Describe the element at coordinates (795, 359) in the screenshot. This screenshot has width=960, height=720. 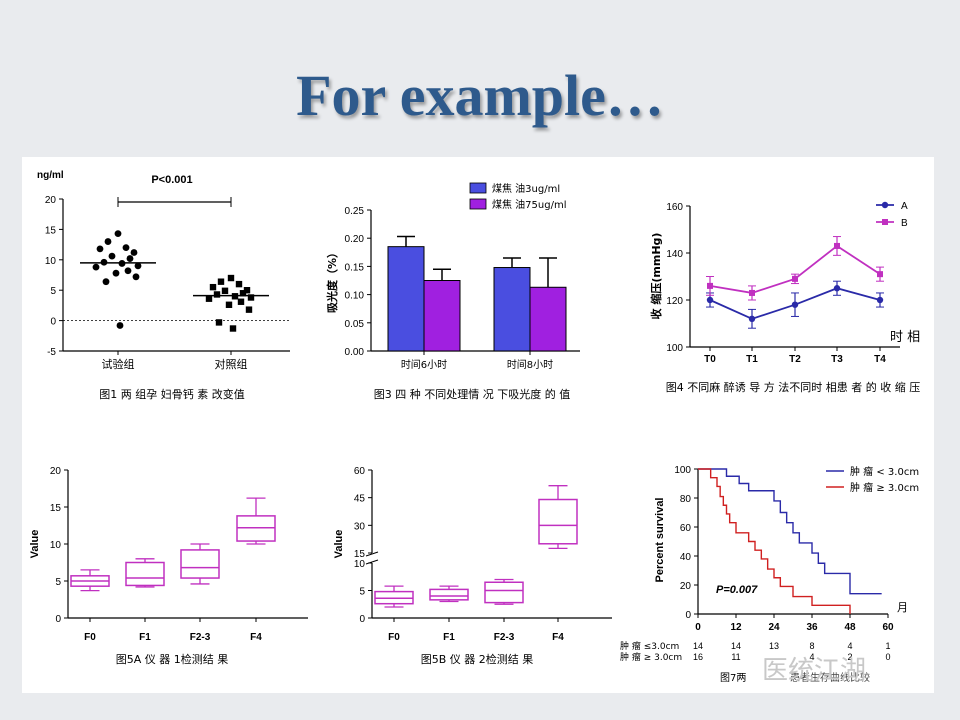
I see `x-tick-label: T2` at that location.